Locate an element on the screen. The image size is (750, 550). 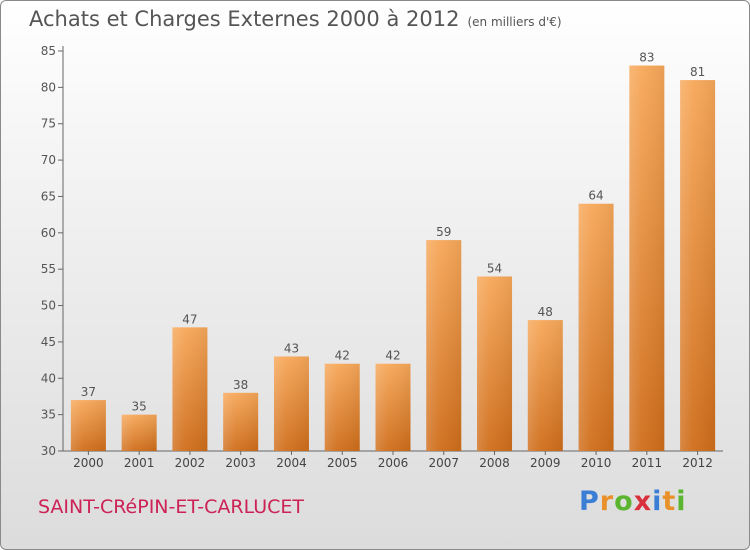
data-label-2001: 35 is located at coordinates (139, 407).